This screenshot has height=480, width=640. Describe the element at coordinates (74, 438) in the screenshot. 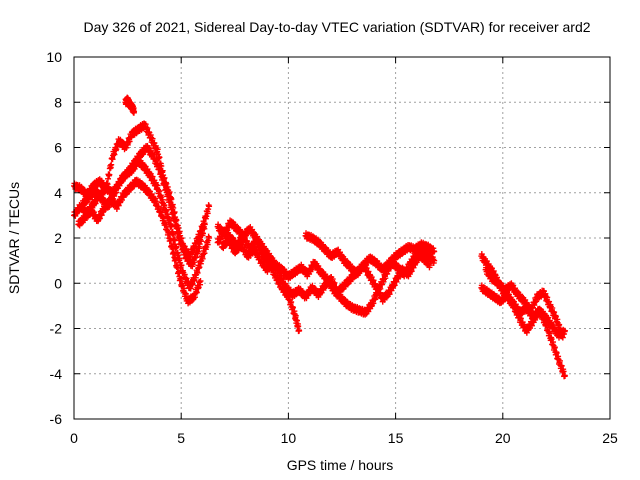

I see `x-tick-label: 0` at that location.